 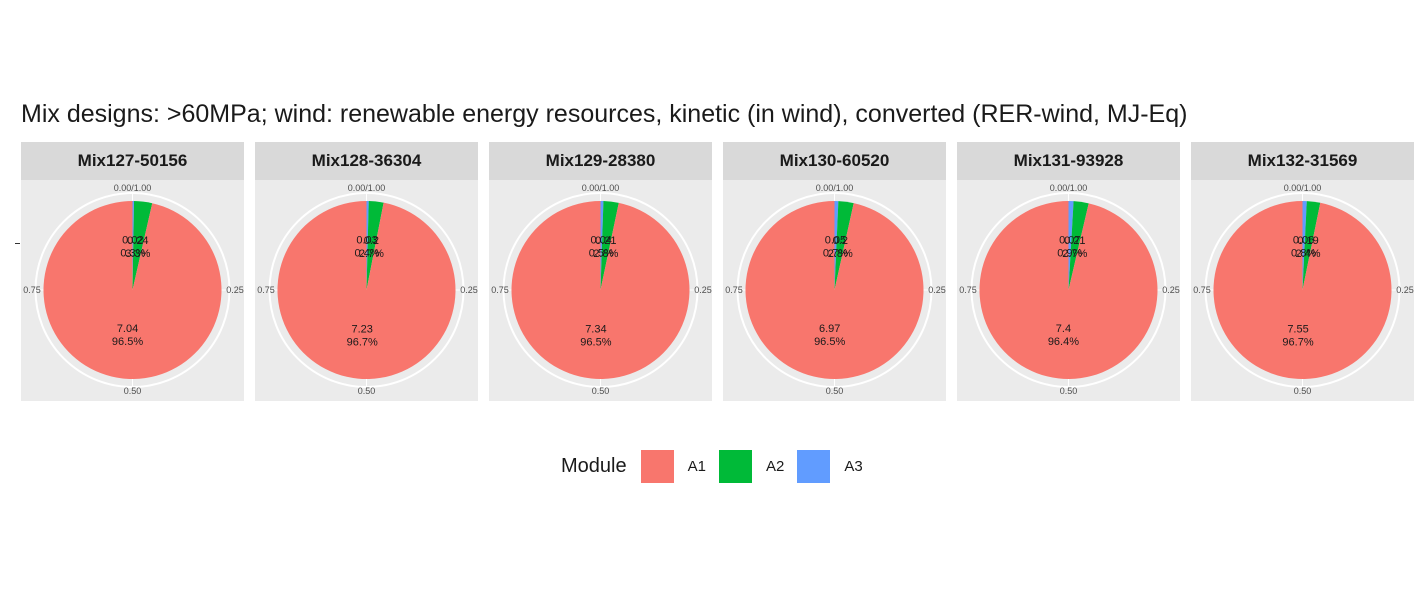 I want to click on legend-item-a3: A3, so click(x=830, y=466).